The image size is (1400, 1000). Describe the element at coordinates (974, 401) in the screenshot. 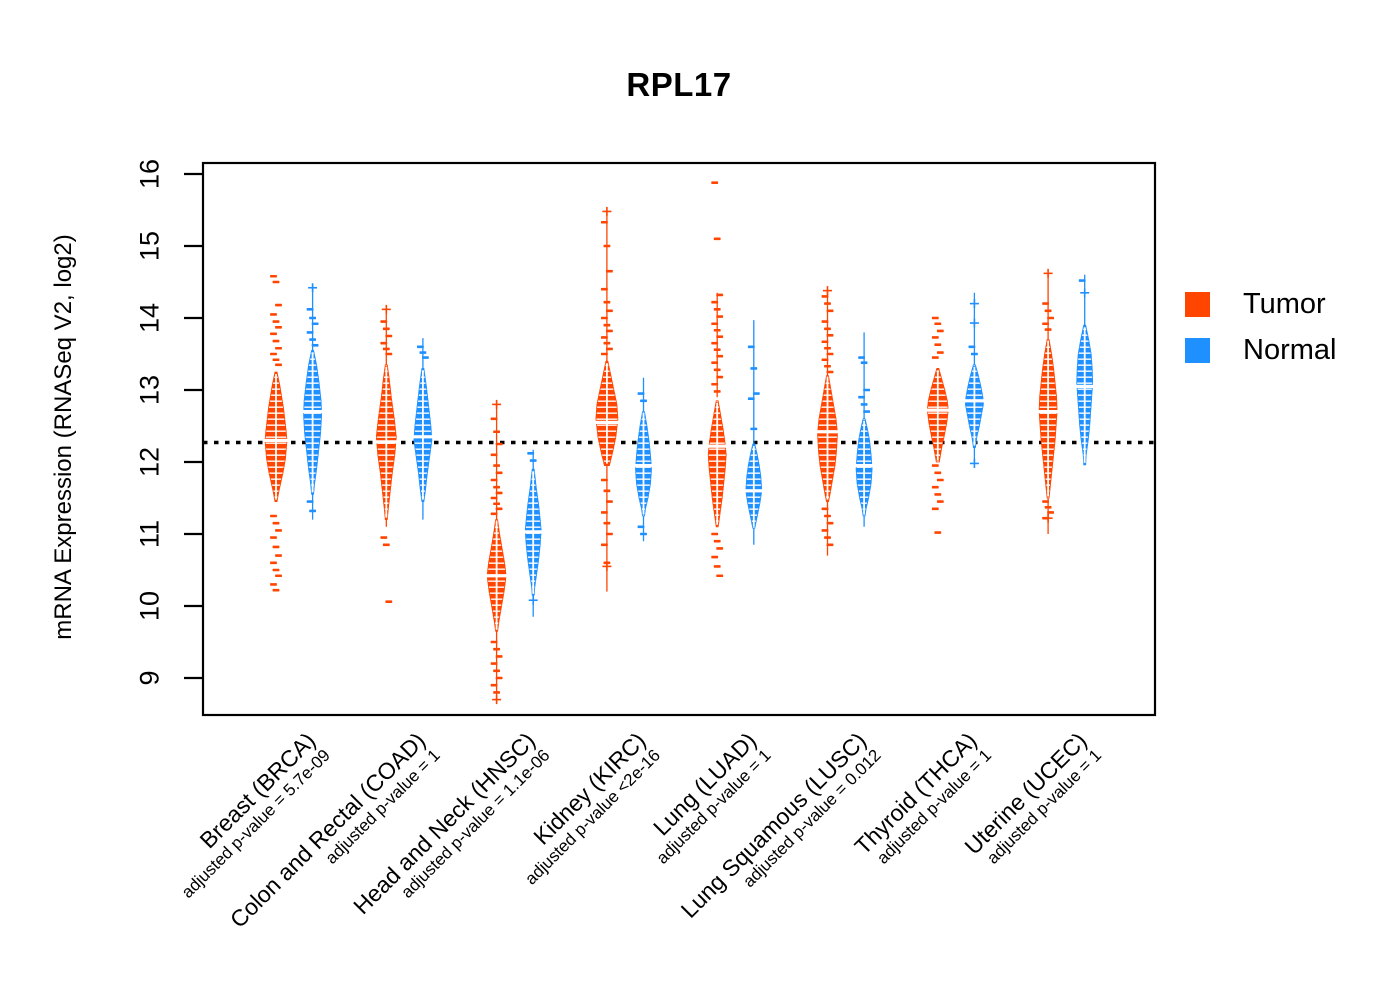

I see `violin-normal-6-median-gap` at that location.